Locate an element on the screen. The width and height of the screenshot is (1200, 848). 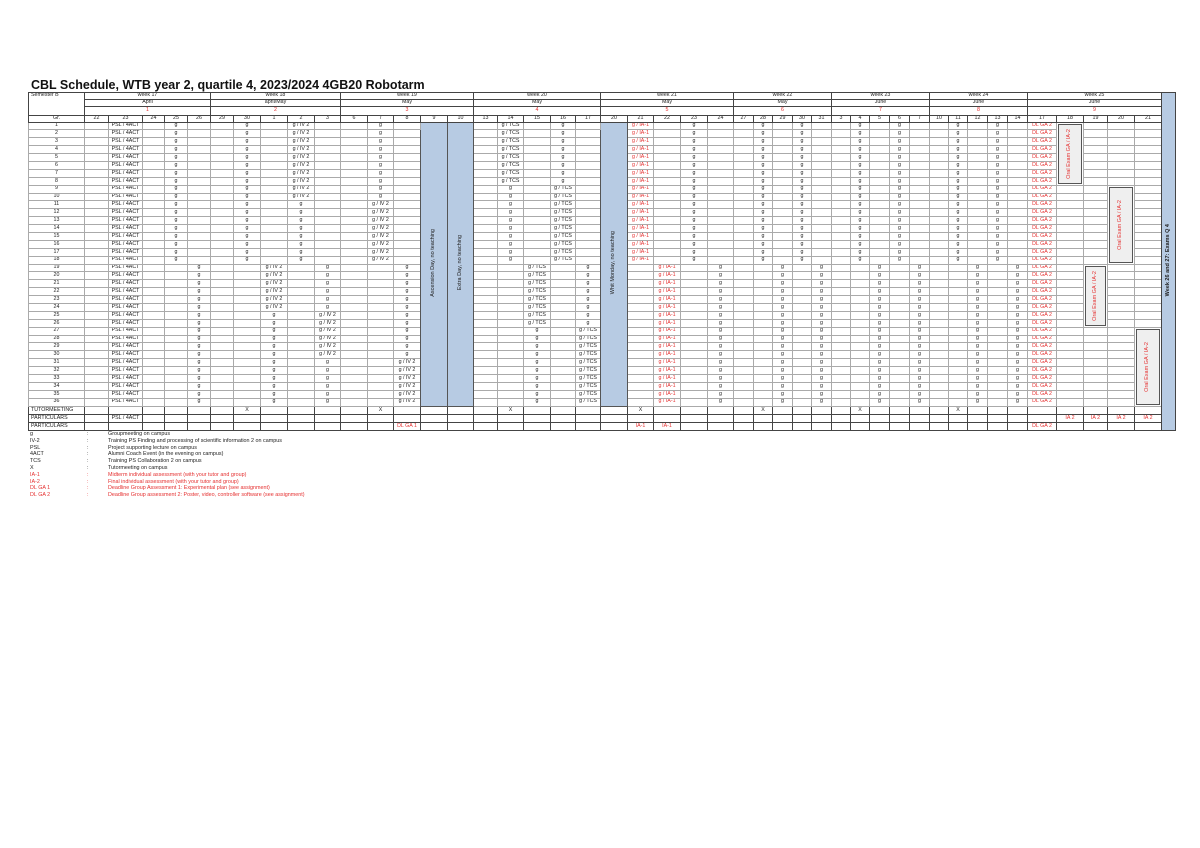
schedule-cell: IA 2 is located at coordinates (1121, 418).